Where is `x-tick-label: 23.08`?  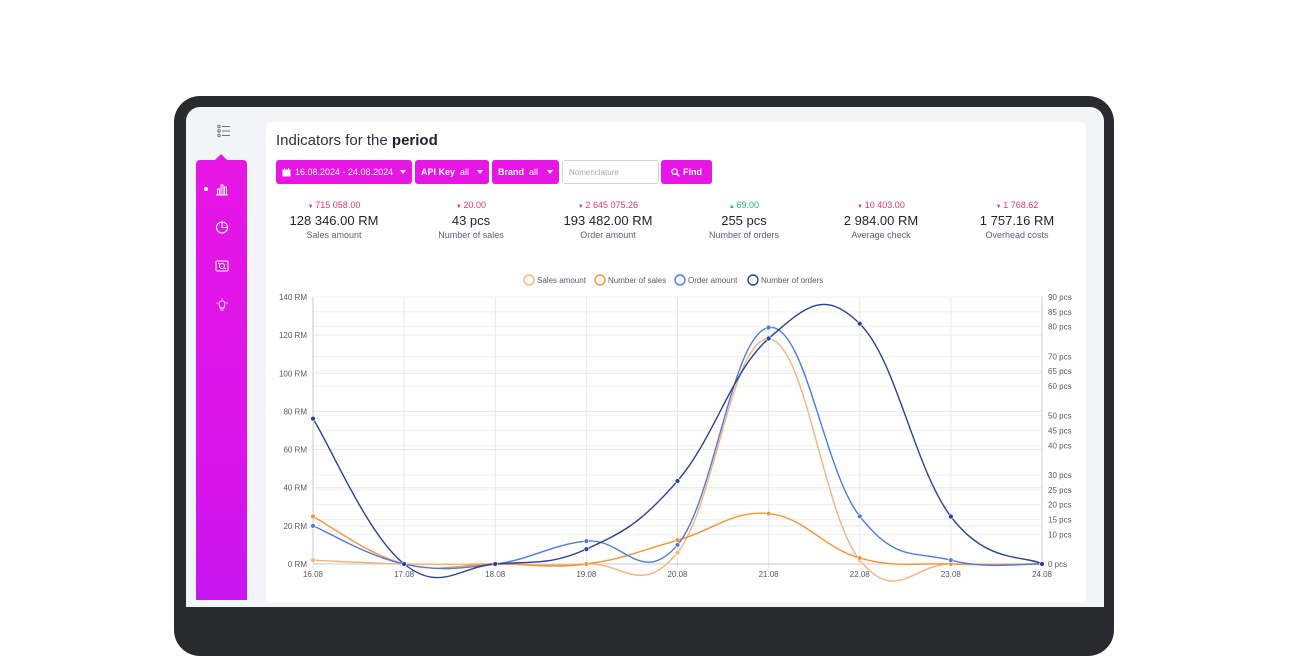
x-tick-label: 23.08 is located at coordinates (951, 574).